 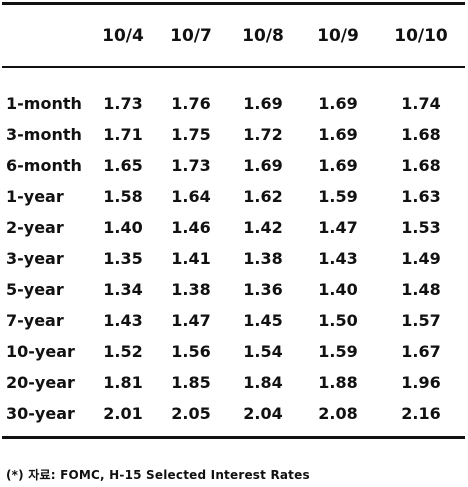 I want to click on row-label: 1-month, so click(x=44, y=103).